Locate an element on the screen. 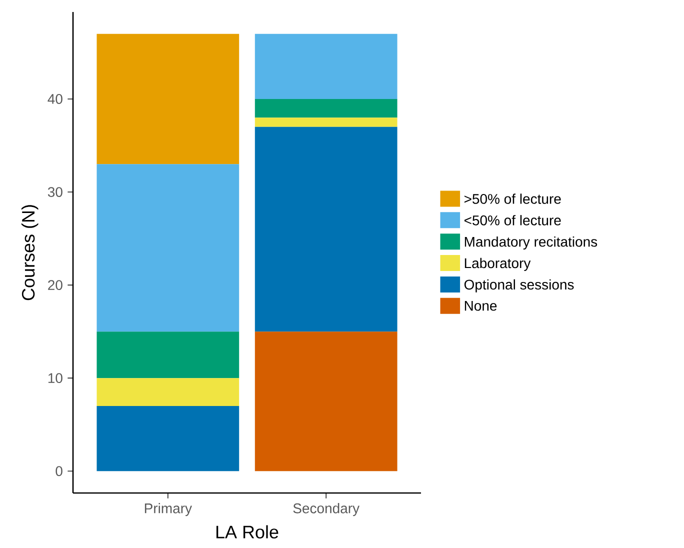  y-tick-label: 20 is located at coordinates (55, 285).